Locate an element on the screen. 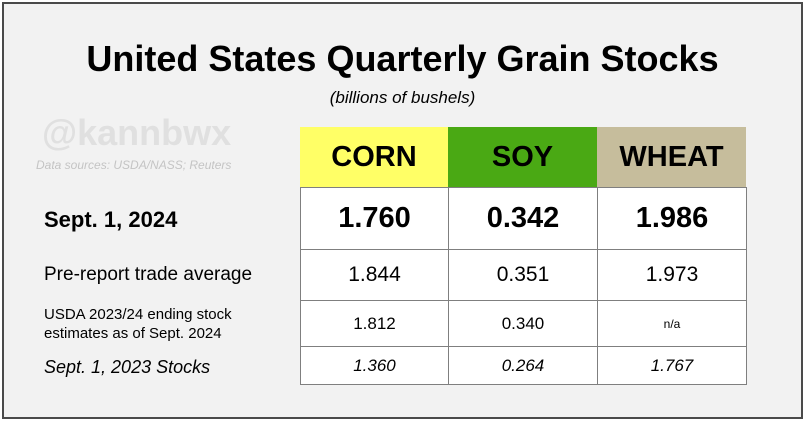 Image resolution: width=805 pixels, height=421 pixels. row-label-sept-2023: Sept. 1, 2023 Stocks is located at coordinates (127, 367).